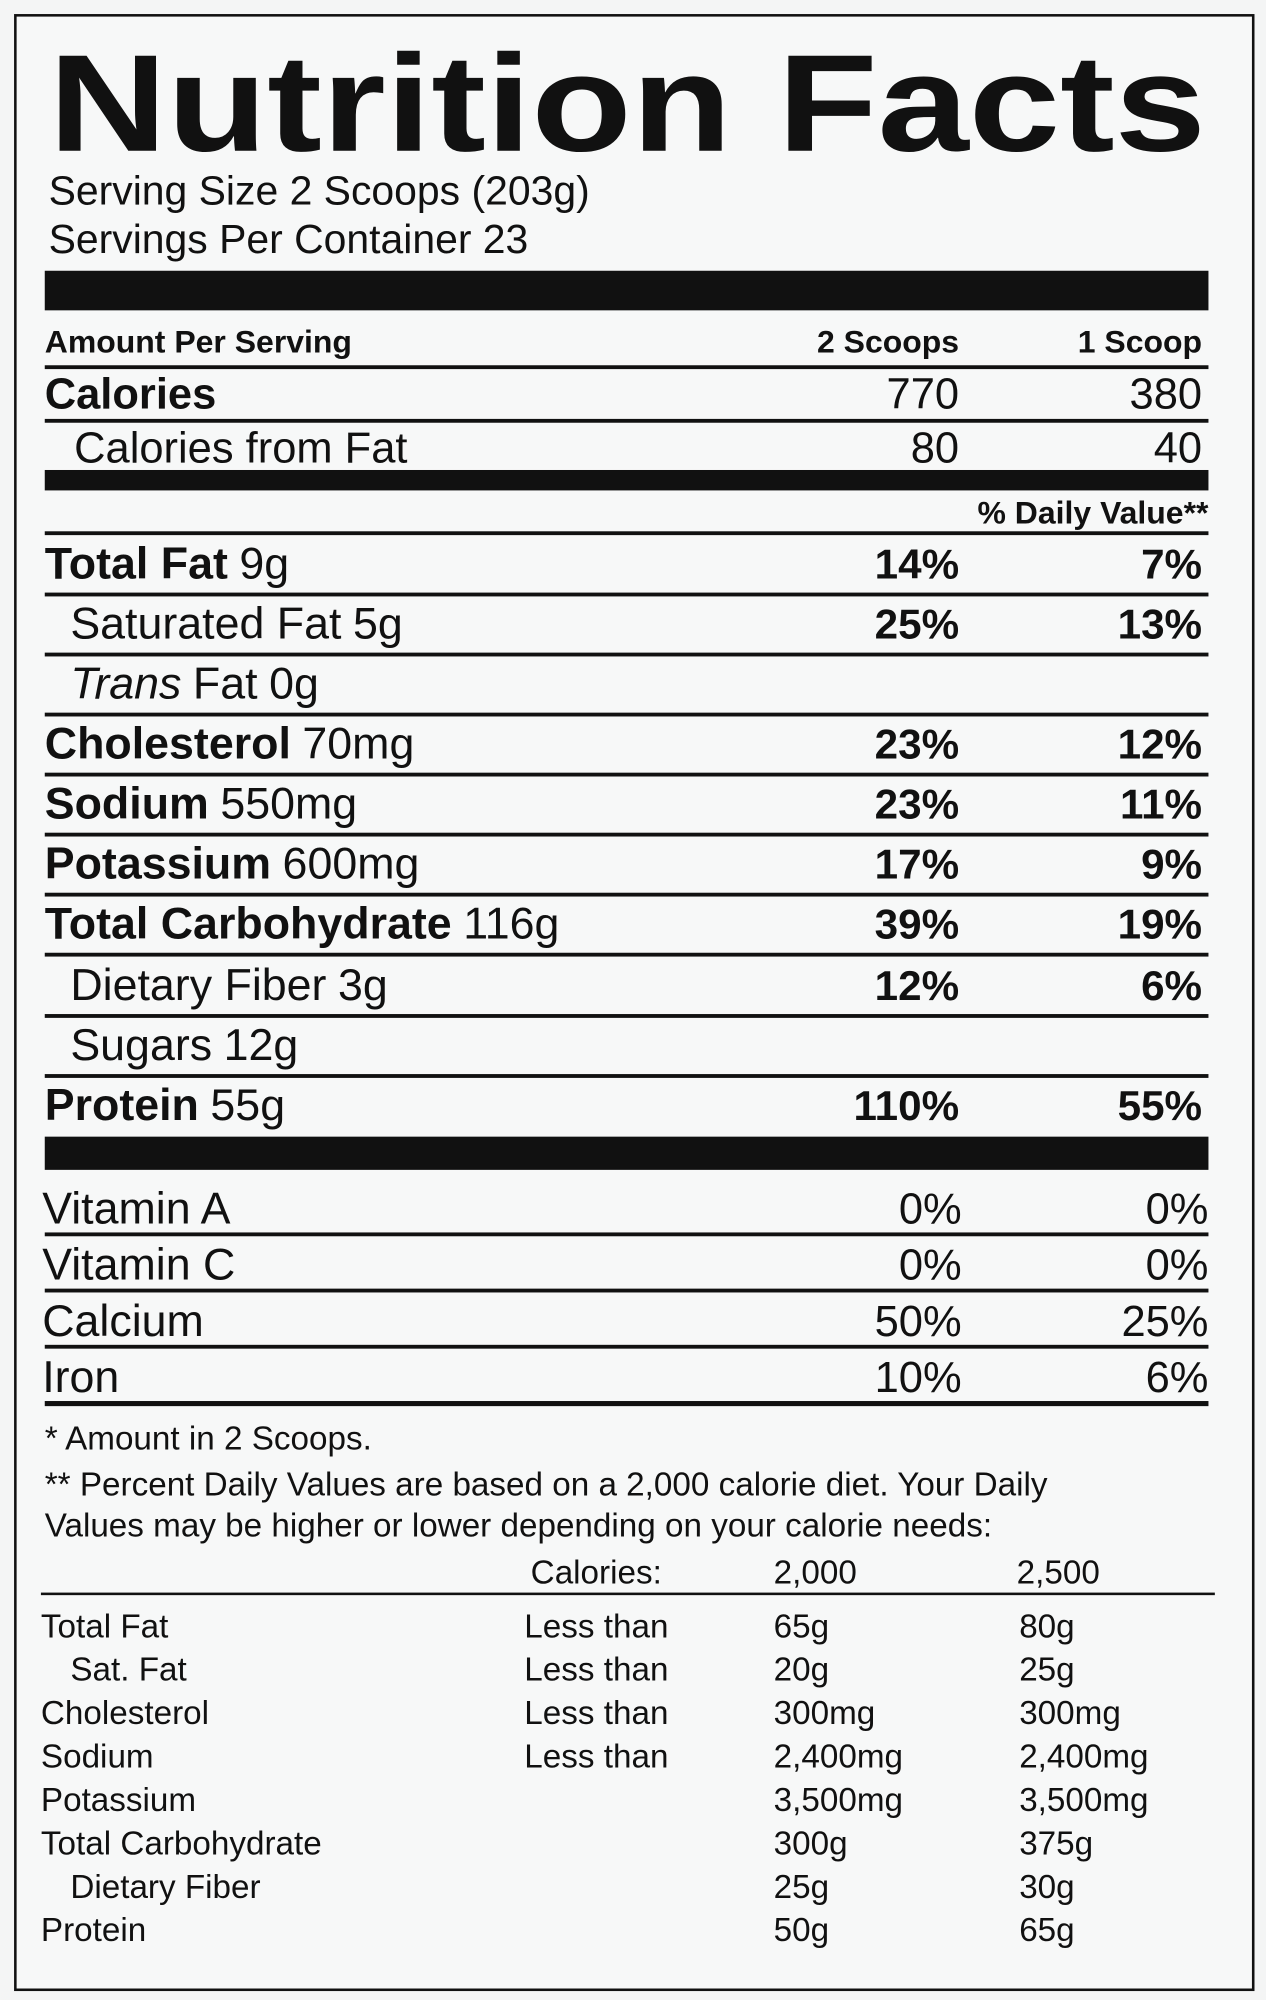 This screenshot has width=1266, height=2000. I want to click on reference-value: 2,400mg, so click(838, 1757).